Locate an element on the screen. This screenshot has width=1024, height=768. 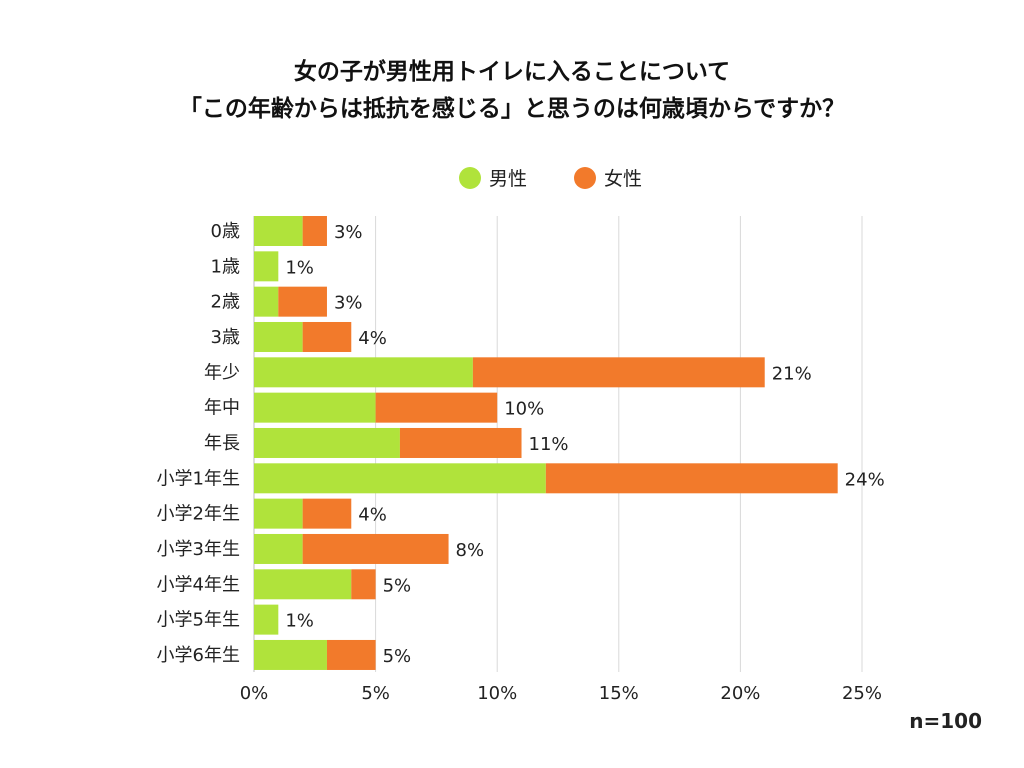
x-tick-label: 0% is located at coordinates (254, 693).